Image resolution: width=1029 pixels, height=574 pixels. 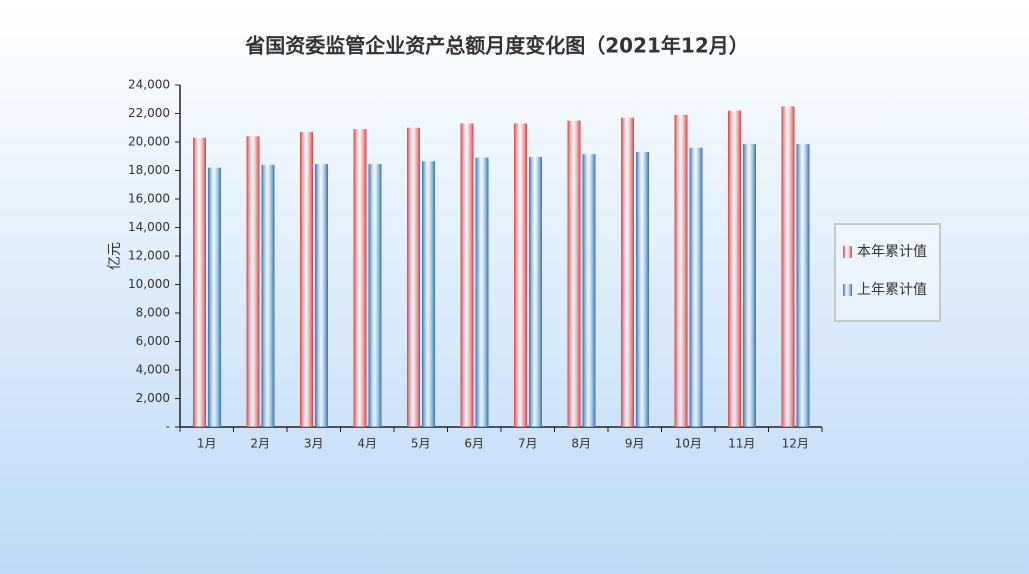 What do you see at coordinates (149, 113) in the screenshot?
I see `y-tick-label: 22,000` at bounding box center [149, 113].